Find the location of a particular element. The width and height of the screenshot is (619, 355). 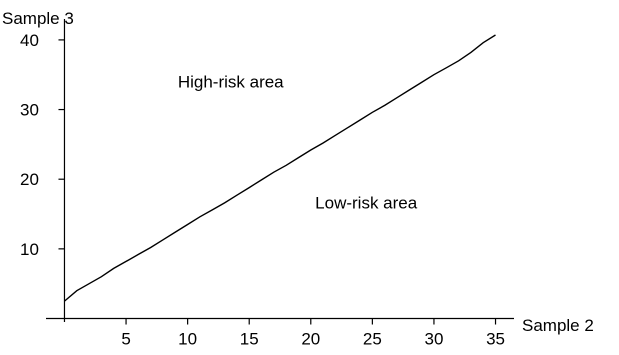

high-risk-annotation: High-risk area is located at coordinates (231, 81).